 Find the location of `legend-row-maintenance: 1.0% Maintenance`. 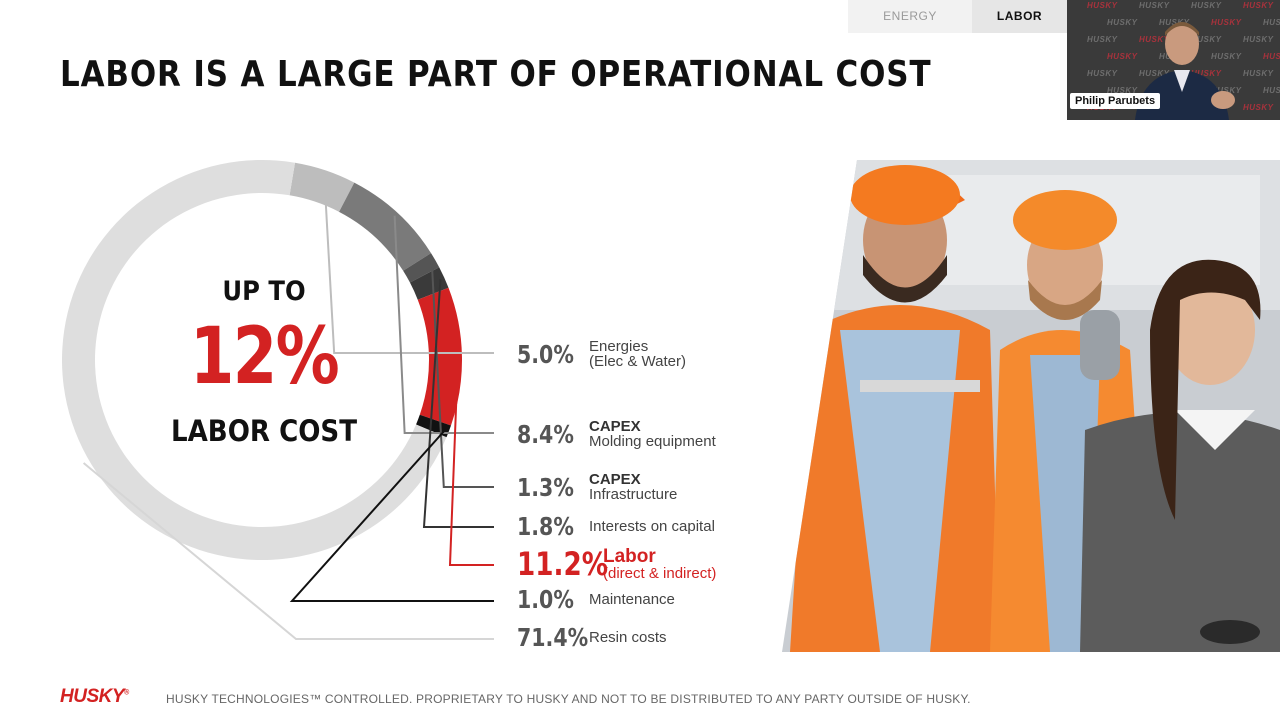

legend-row-maintenance: 1.0% Maintenance is located at coordinates (596, 599).